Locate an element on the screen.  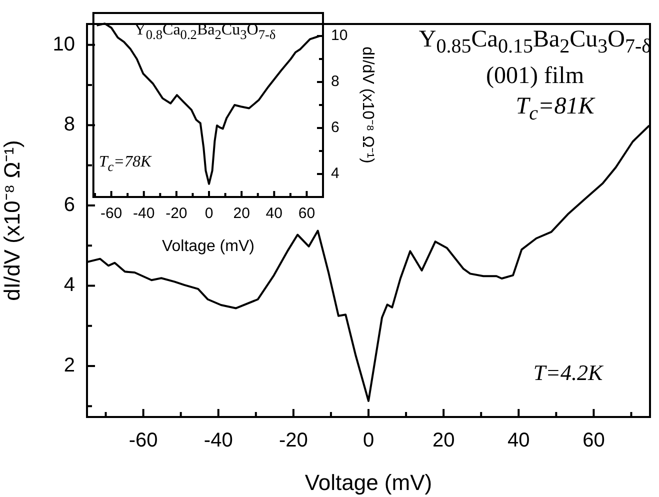
annotation: T$_{c}$=78K is located at coordinates (125, 164).